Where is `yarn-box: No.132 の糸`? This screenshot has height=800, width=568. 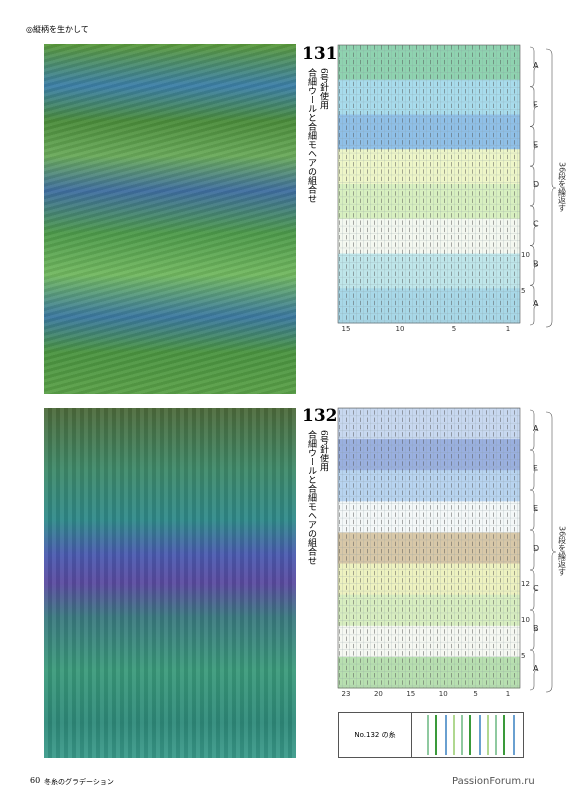 yarn-box: No.132 の糸 is located at coordinates (431, 735).